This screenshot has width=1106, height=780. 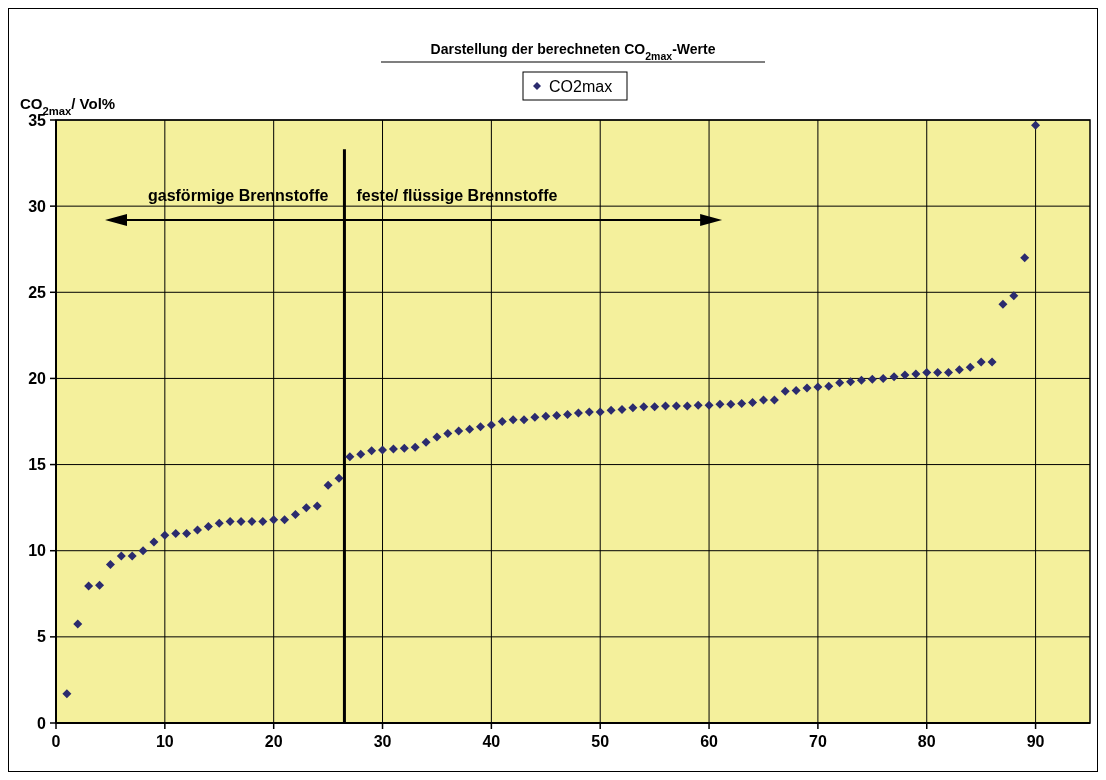 What do you see at coordinates (926, 741) in the screenshot?
I see `x-tick-label: 80` at bounding box center [926, 741].